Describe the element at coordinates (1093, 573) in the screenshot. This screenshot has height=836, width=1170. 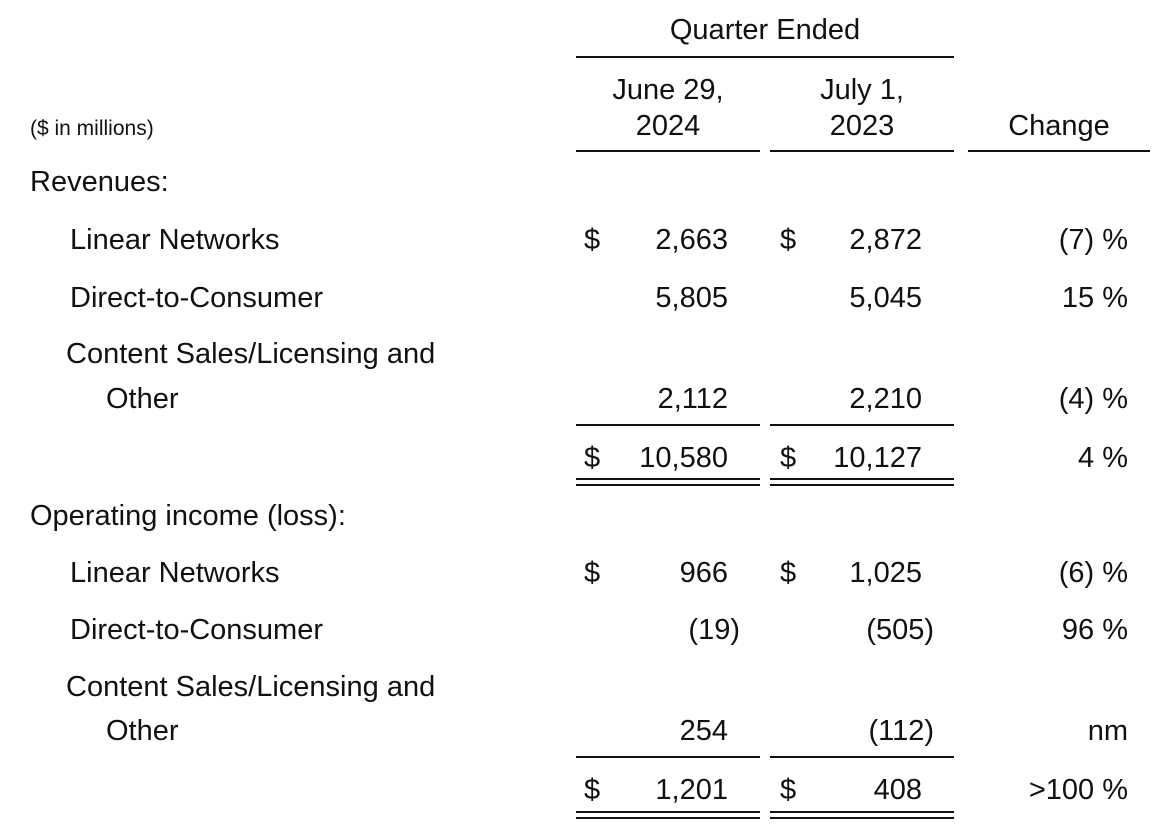
I see `op-linear-change: (6) %` at that location.